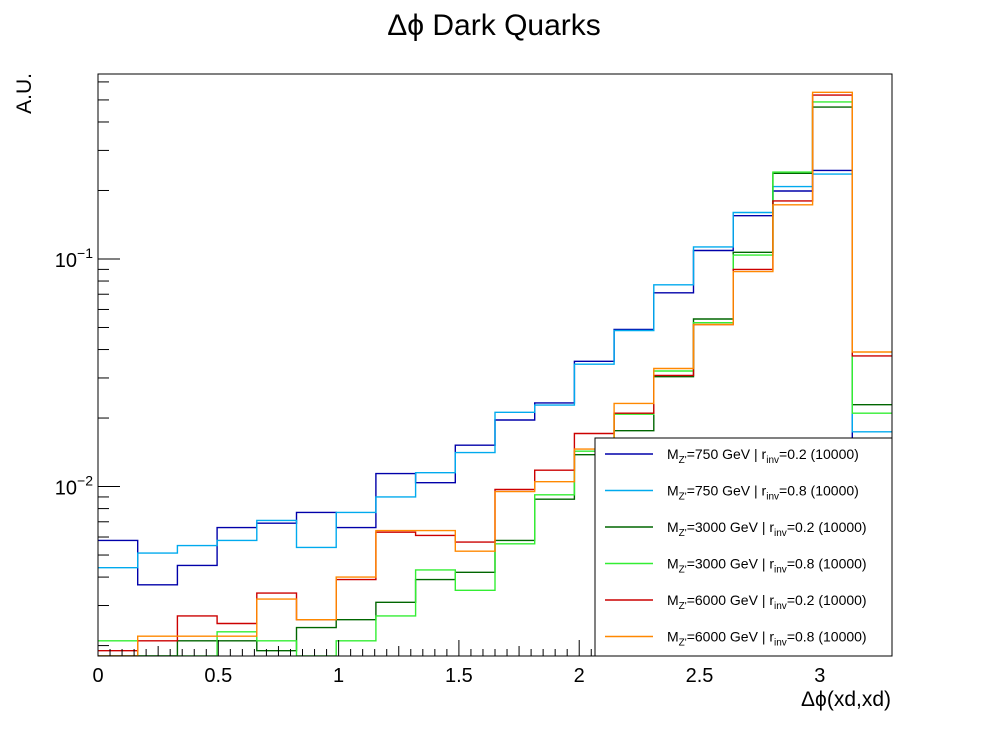 The height and width of the screenshot is (729, 991). Describe the element at coordinates (763, 456) in the screenshot. I see `legend-label-1: MZ'=750 GeV | rinv=0.2 (10000)` at that location.